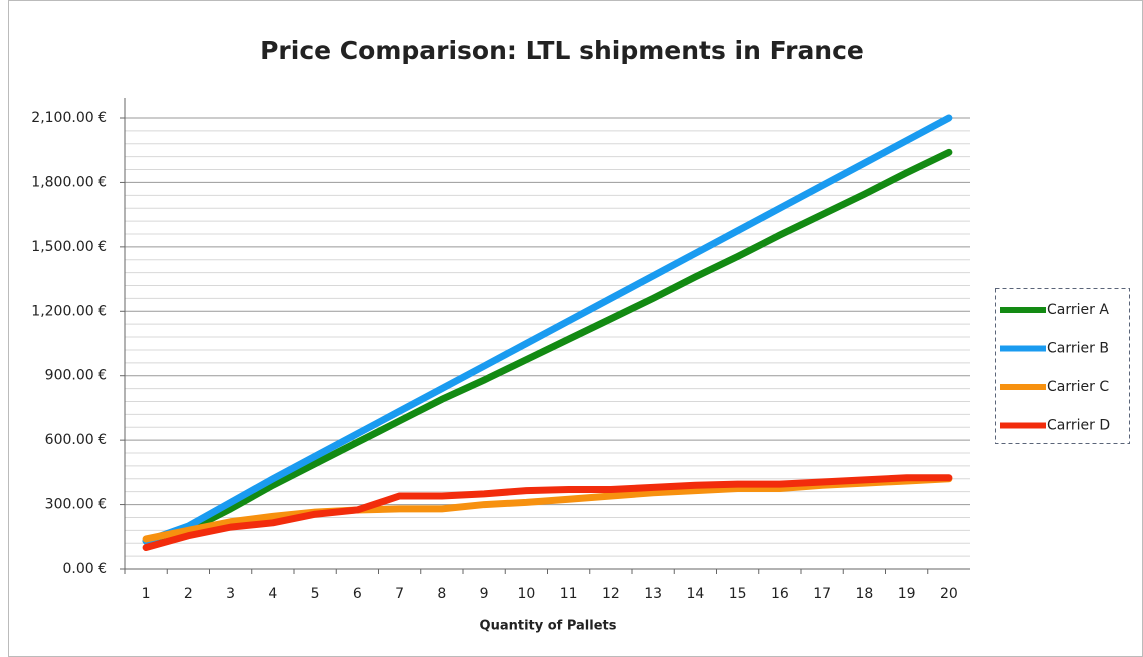 This screenshot has width=1143, height=657. Describe the element at coordinates (69, 311) in the screenshot. I see `y-tick-label: 1,200.00 €` at that location.